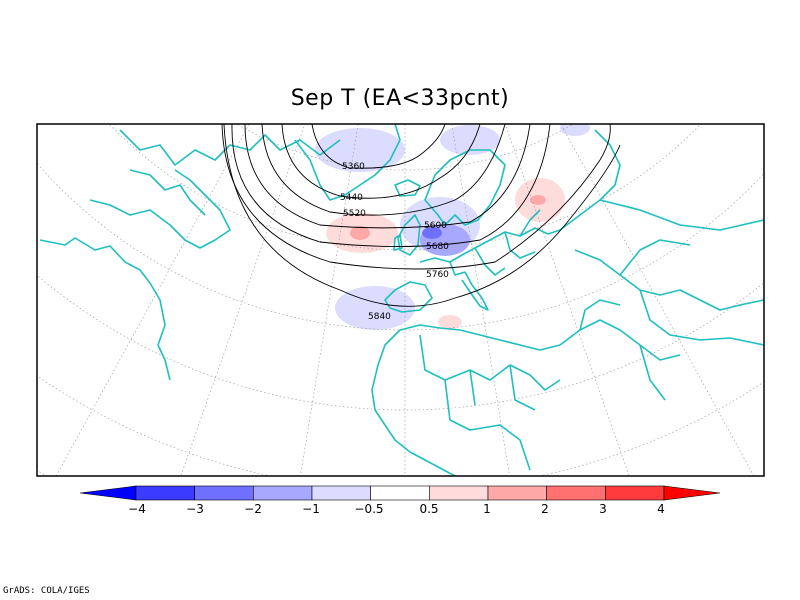  I want to click on europe-coast, so click(490, 245).